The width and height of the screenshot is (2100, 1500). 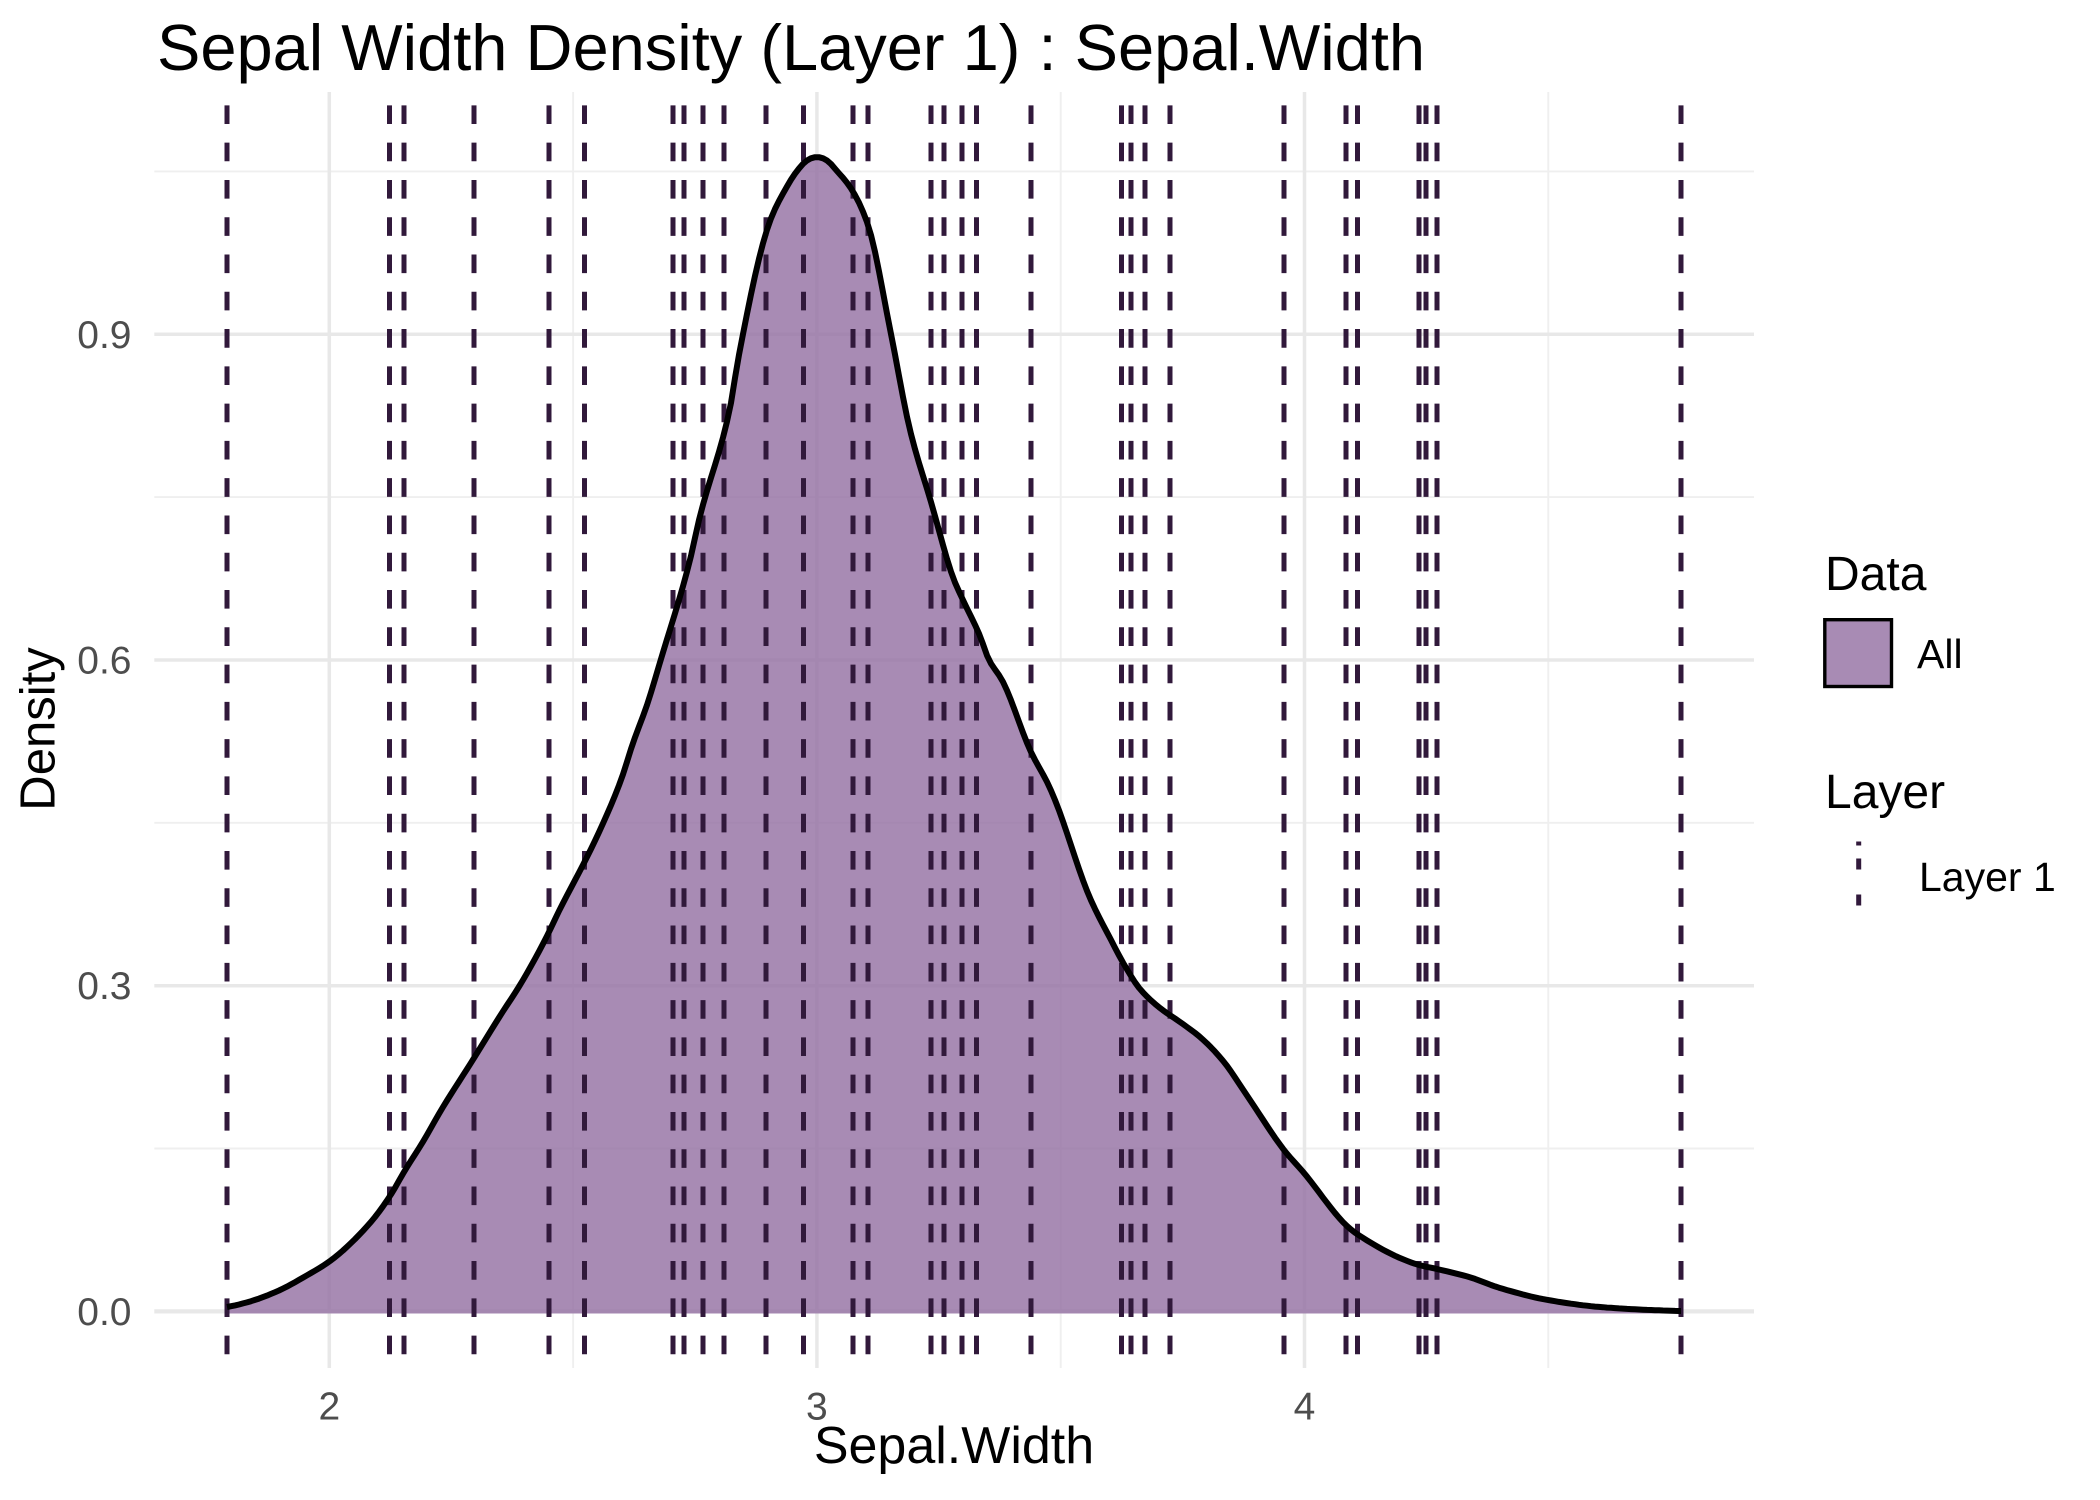 I want to click on svg-text: Layer, so click(x=1885, y=792).